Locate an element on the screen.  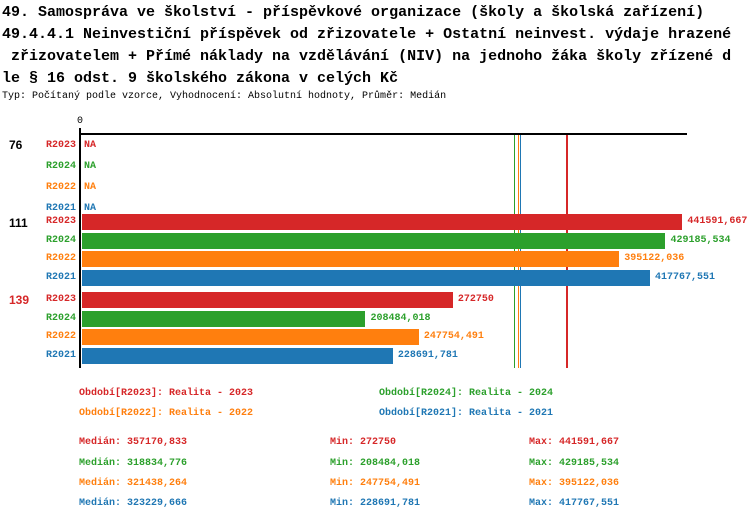
bar-value-label: 417767,551 is located at coordinates (684, 278).